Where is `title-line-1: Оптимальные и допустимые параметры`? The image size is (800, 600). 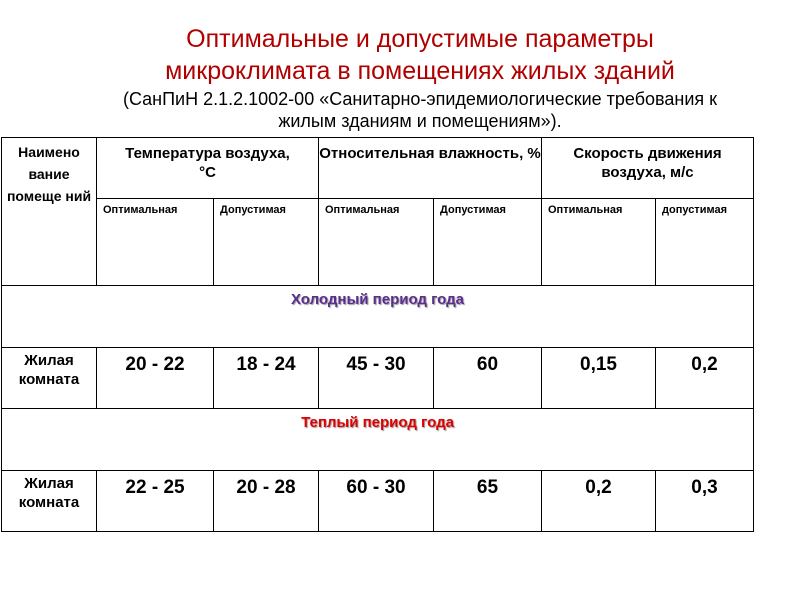
title-line-1: Оптимальные и допустимые параметры is located at coordinates (420, 39).